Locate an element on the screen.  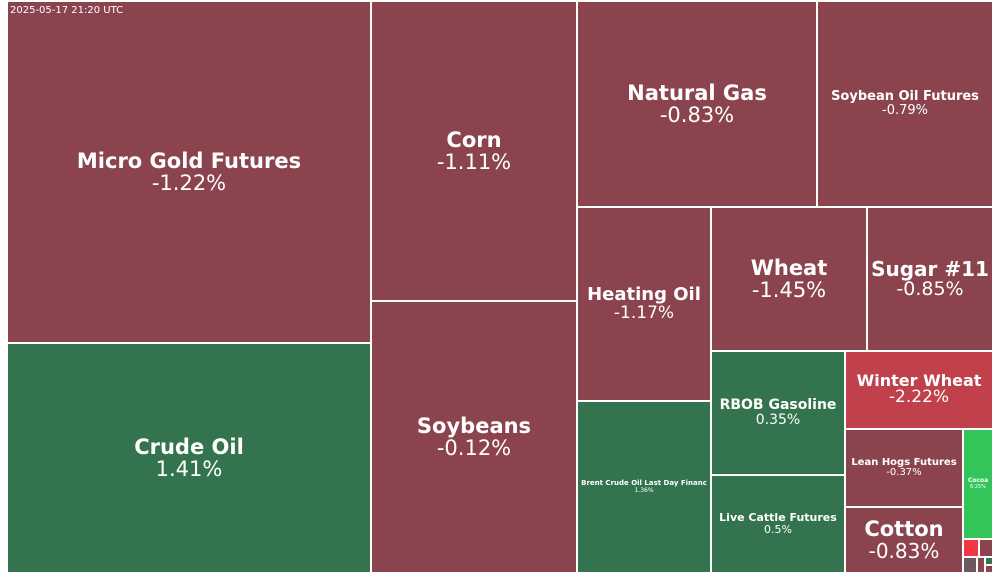
treemap-tile-brent-crude-oil-last-day-financ: Brent Crude Oil Last Day Financ 1.36% is located at coordinates (644, 487).